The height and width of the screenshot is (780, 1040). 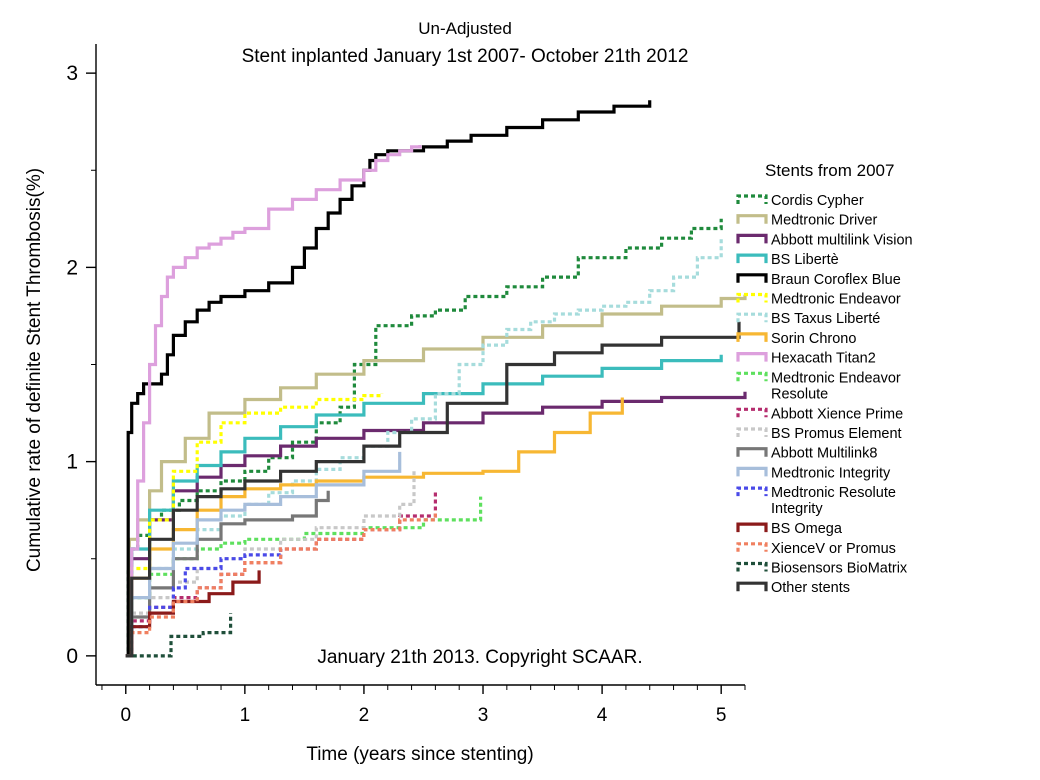 What do you see at coordinates (829, 170) in the screenshot?
I see `legend-title: Stents from 2007` at bounding box center [829, 170].